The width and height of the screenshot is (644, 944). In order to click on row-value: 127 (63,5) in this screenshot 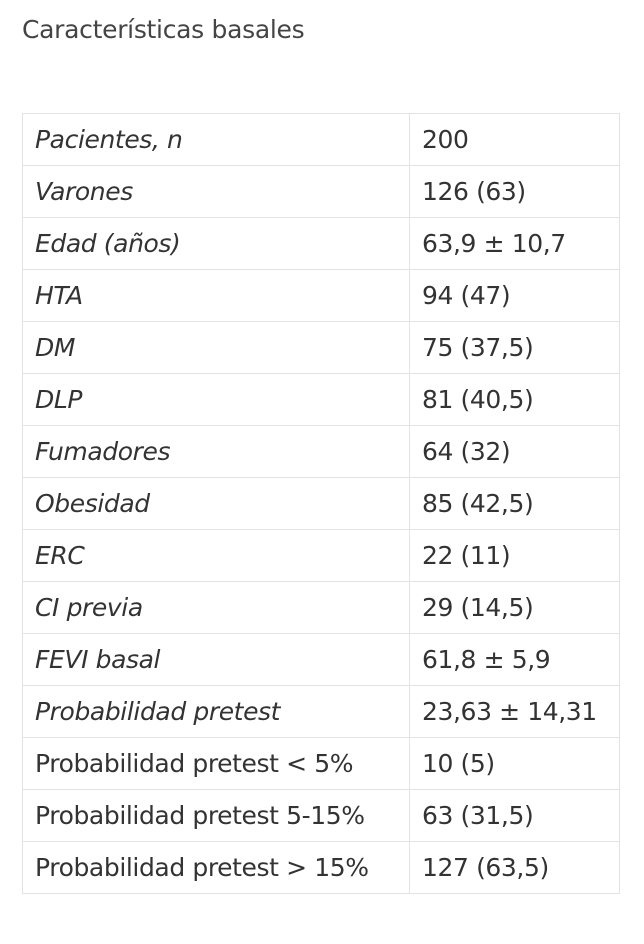, I will do `click(514, 867)`.